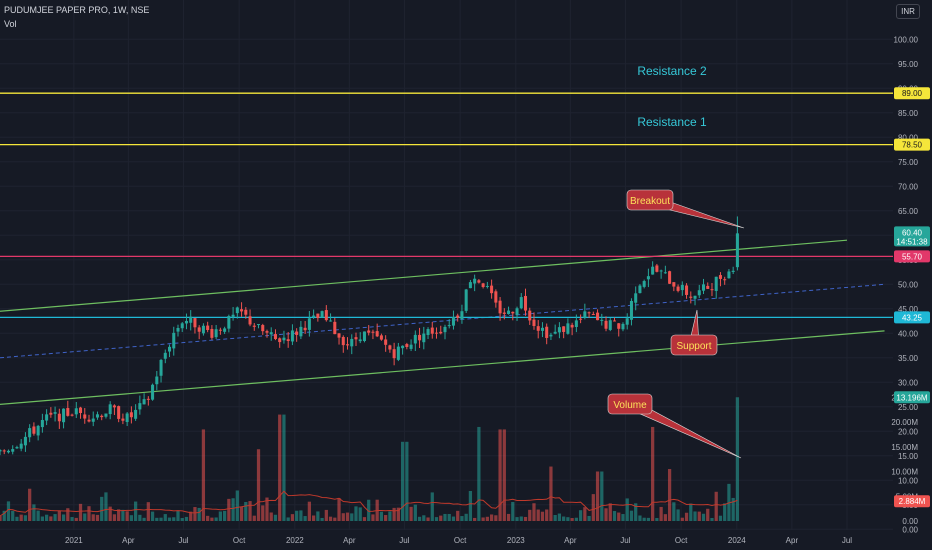  Describe the element at coordinates (908, 456) in the screenshot. I see `price-tick-label: 15.00` at that location.